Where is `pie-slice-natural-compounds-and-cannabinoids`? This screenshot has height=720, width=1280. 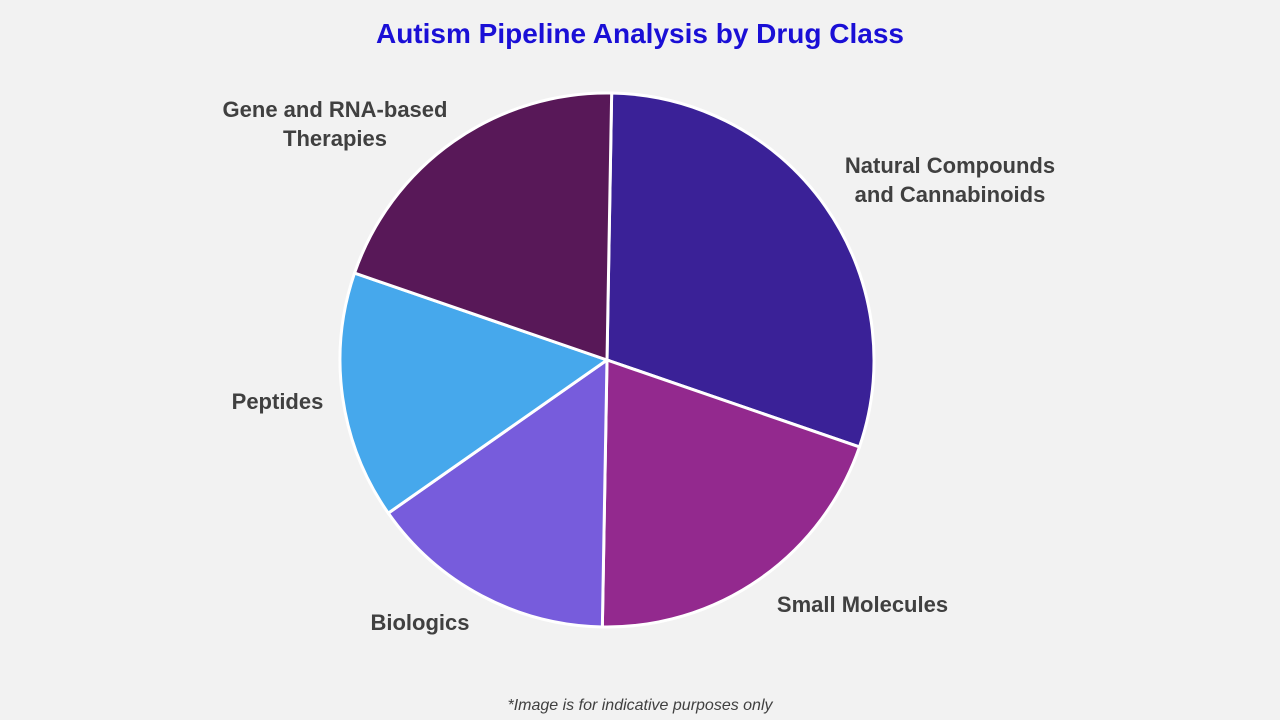 pie-slice-natural-compounds-and-cannabinoids is located at coordinates (740, 270).